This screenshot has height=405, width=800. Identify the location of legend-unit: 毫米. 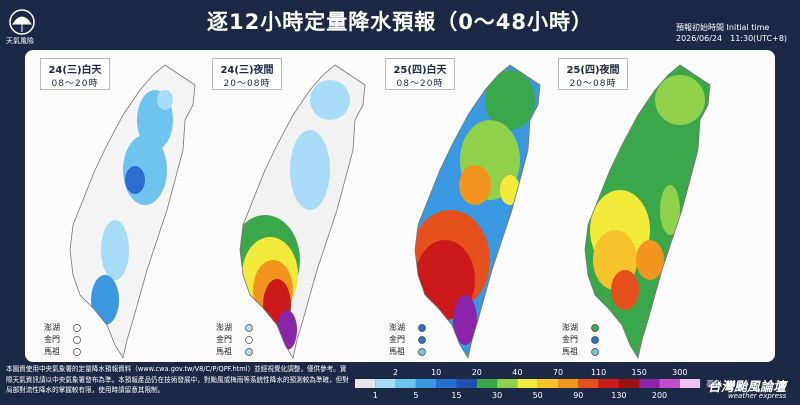
(714, 384).